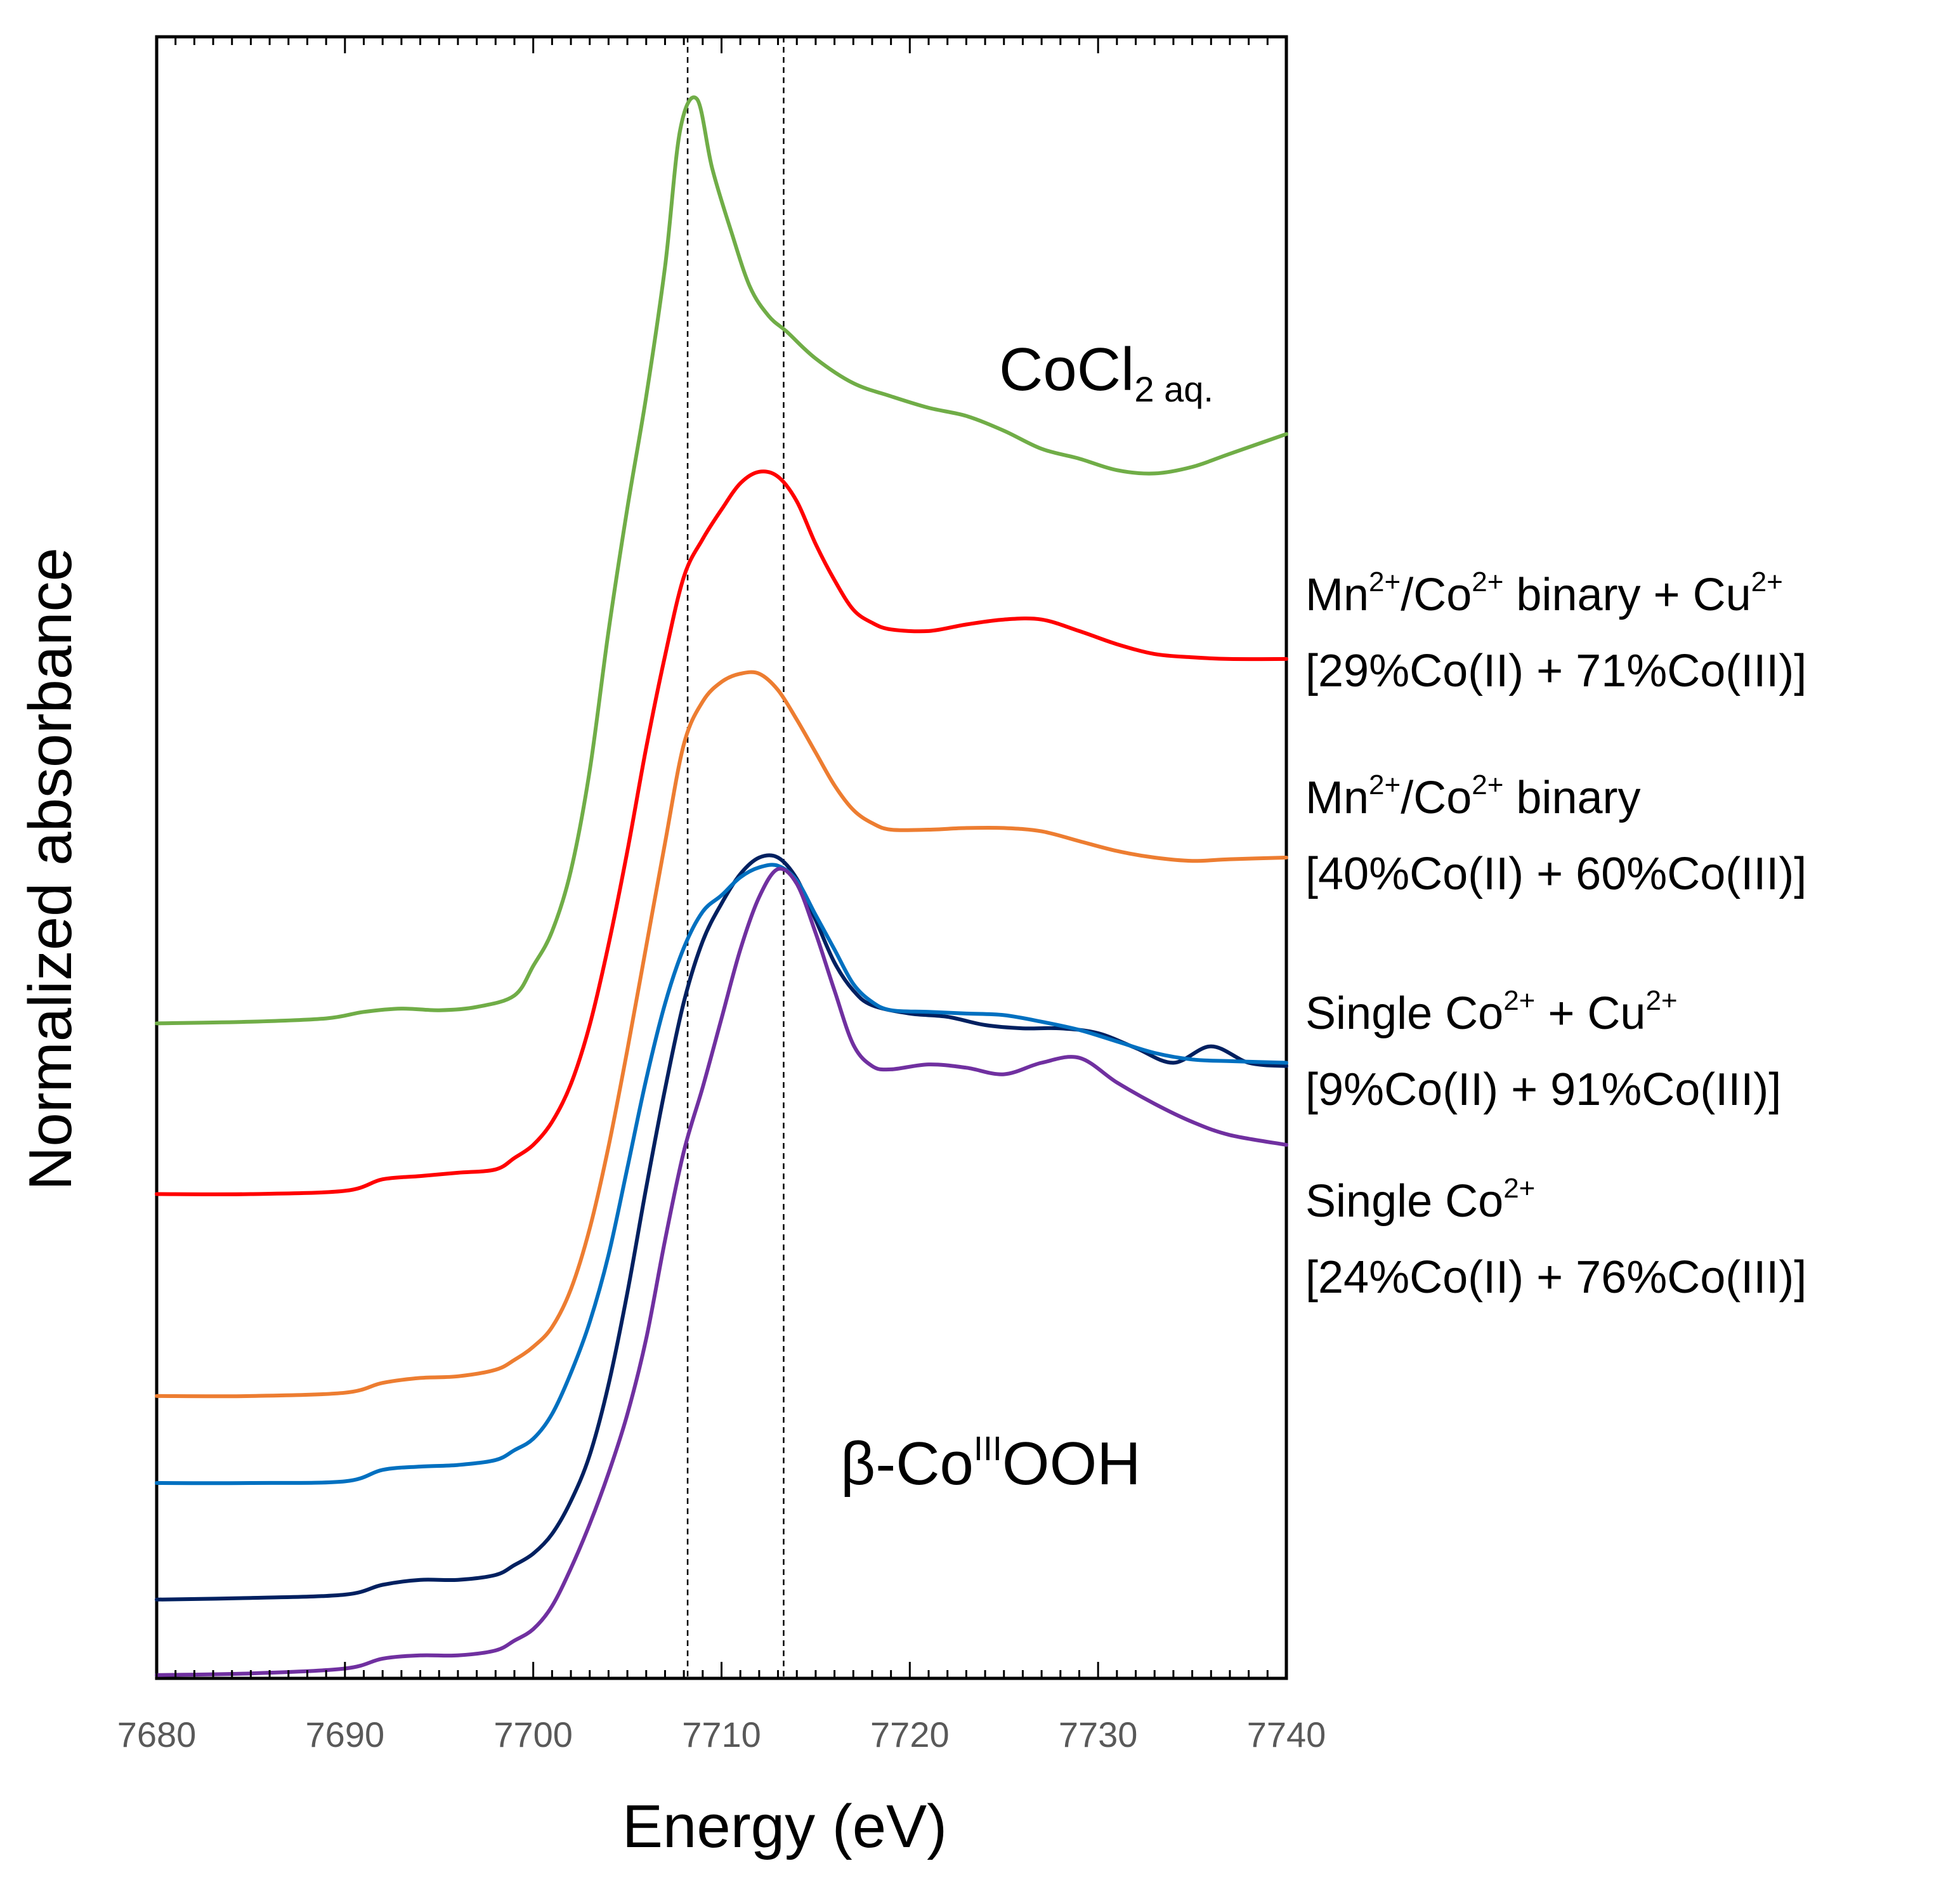  Describe the element at coordinates (50, 869) in the screenshot. I see `y-axis-title: Normalized absorbance` at that location.